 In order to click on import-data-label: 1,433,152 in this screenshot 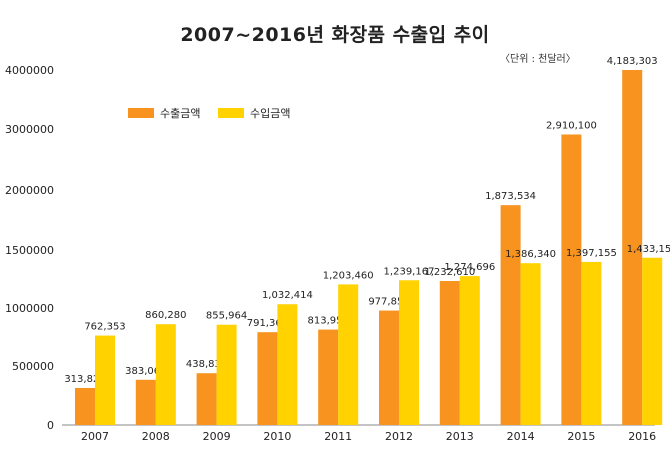, I will do `click(648, 249)`.